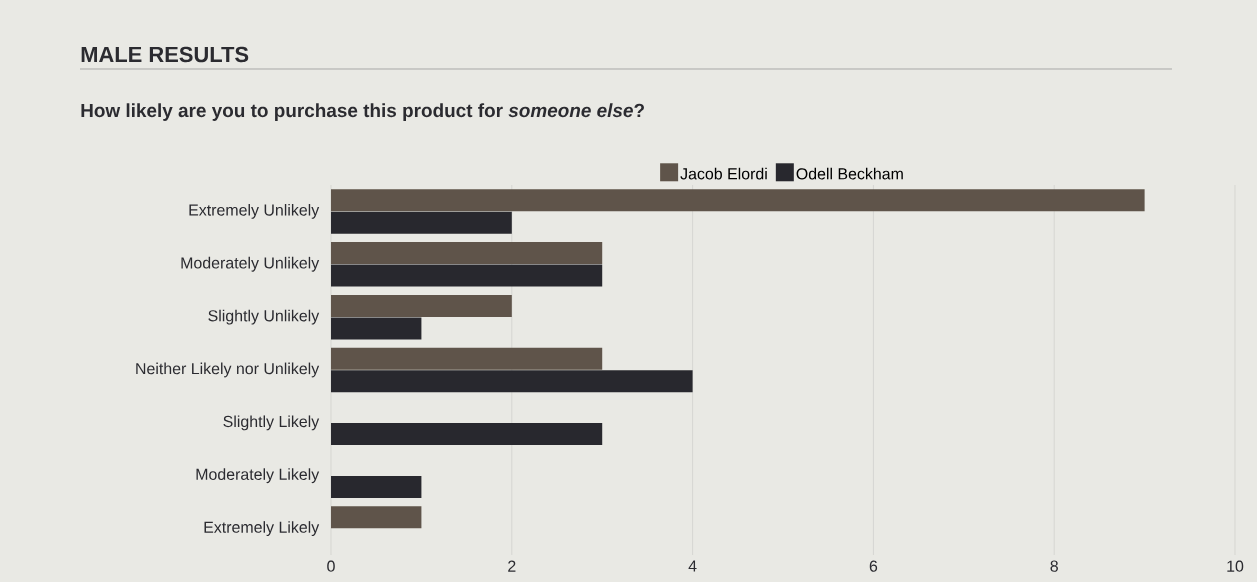 This screenshot has height=582, width=1257. Describe the element at coordinates (331, 566) in the screenshot. I see `x-tick-label: 0` at that location.